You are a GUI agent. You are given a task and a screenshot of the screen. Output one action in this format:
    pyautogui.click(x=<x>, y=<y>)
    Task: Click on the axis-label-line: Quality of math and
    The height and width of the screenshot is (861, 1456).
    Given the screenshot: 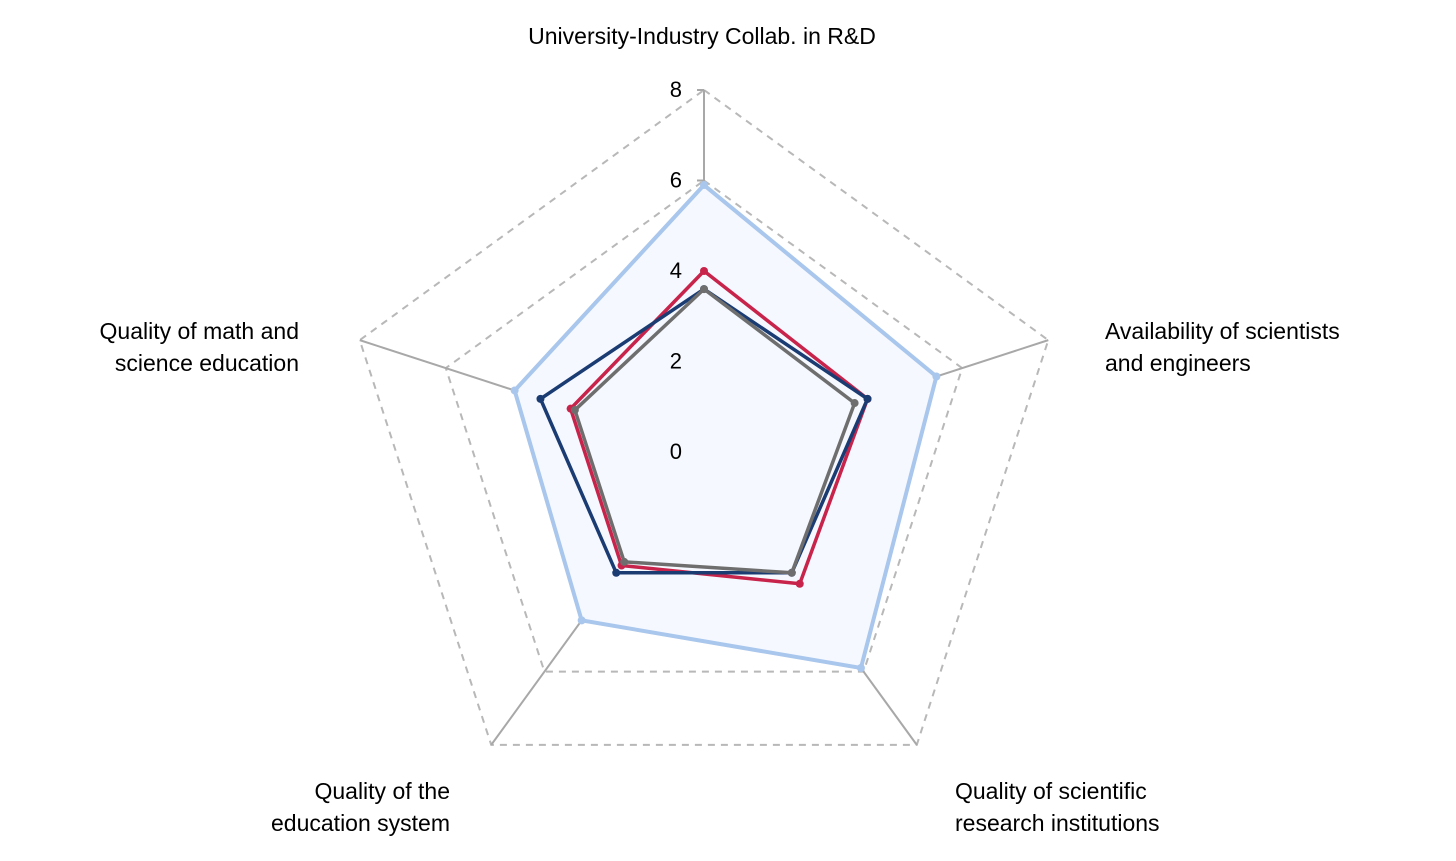 What is the action you would take?
    pyautogui.click(x=199, y=331)
    